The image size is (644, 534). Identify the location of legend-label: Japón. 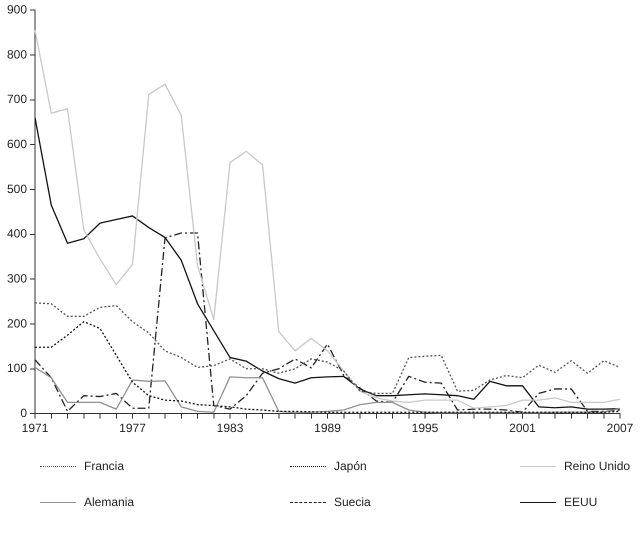
(350, 466).